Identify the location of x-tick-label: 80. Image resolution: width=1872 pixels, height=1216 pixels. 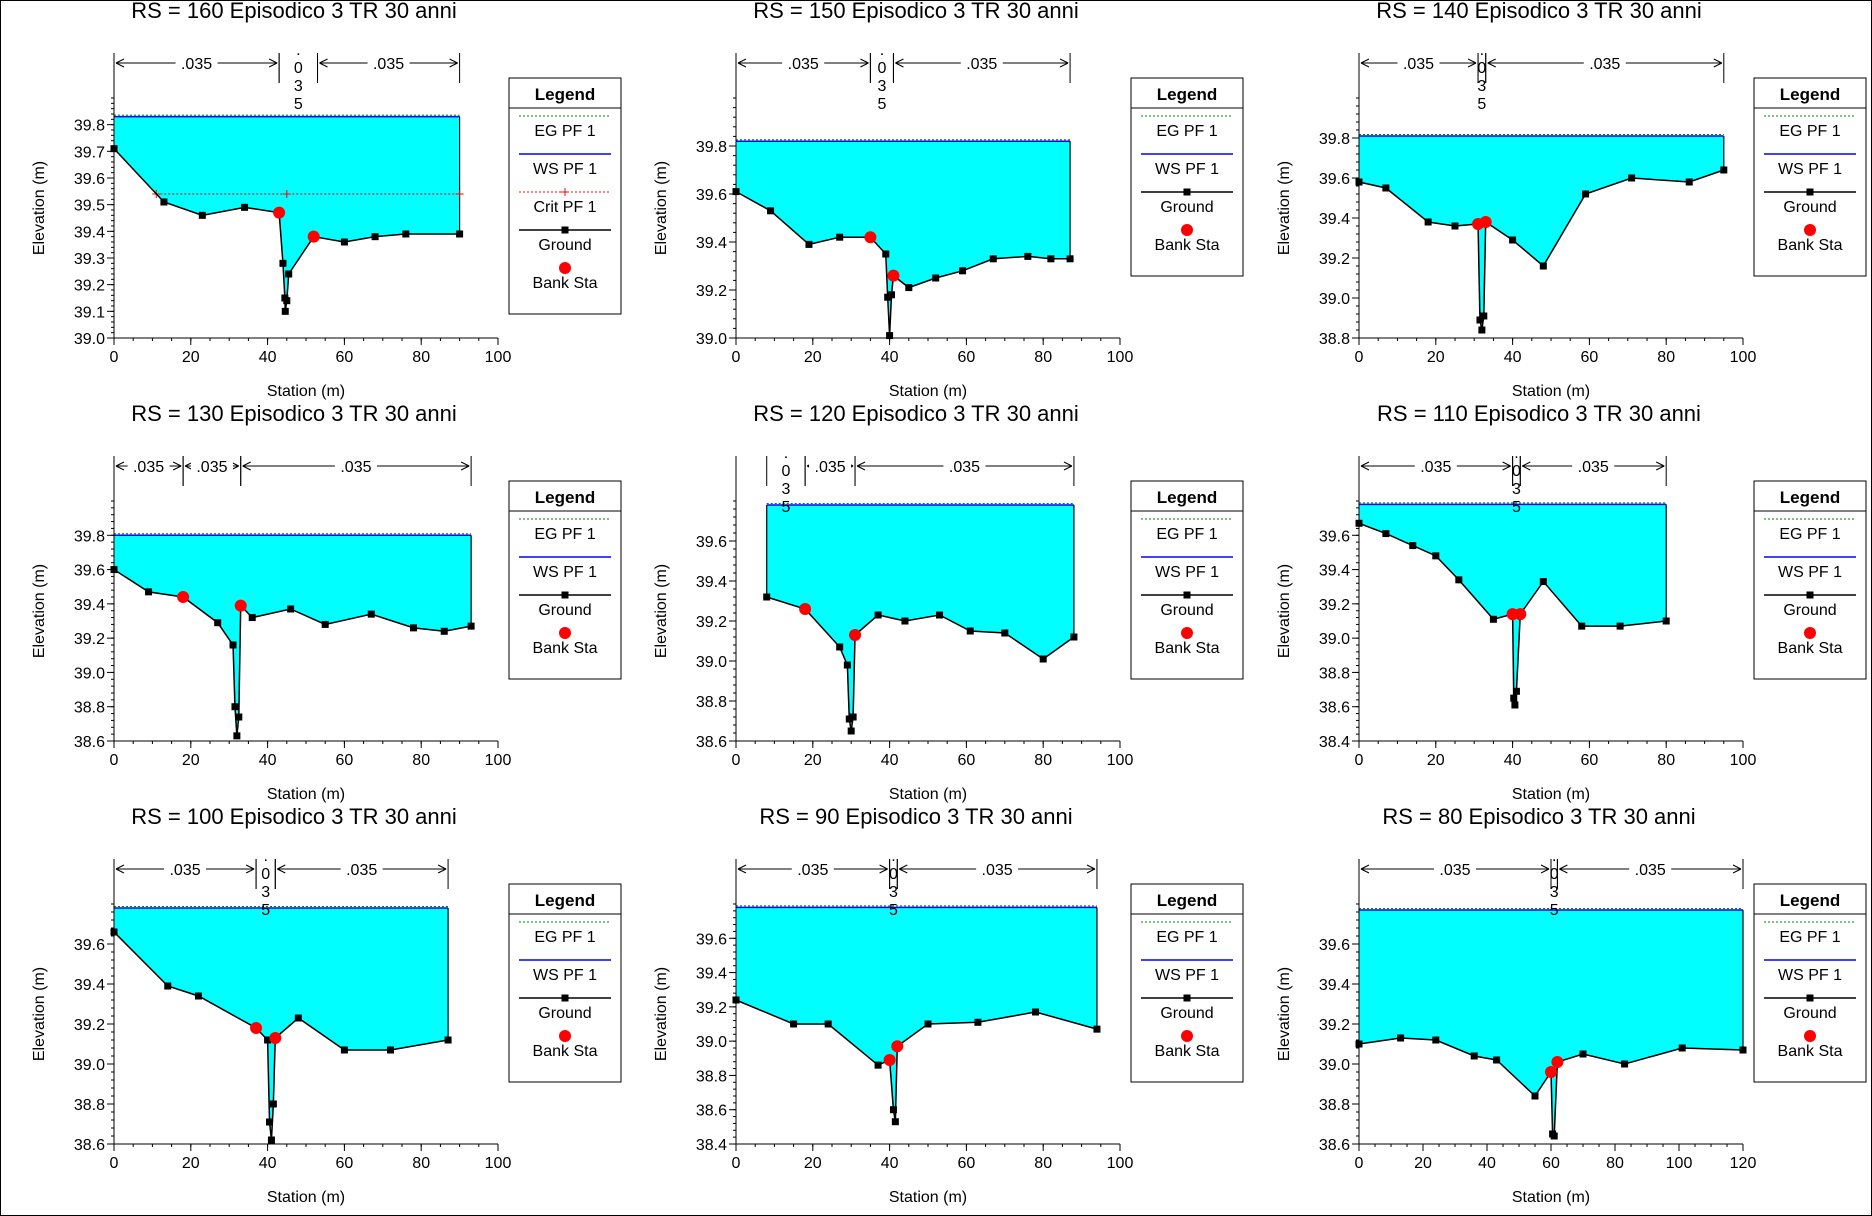
(421, 760).